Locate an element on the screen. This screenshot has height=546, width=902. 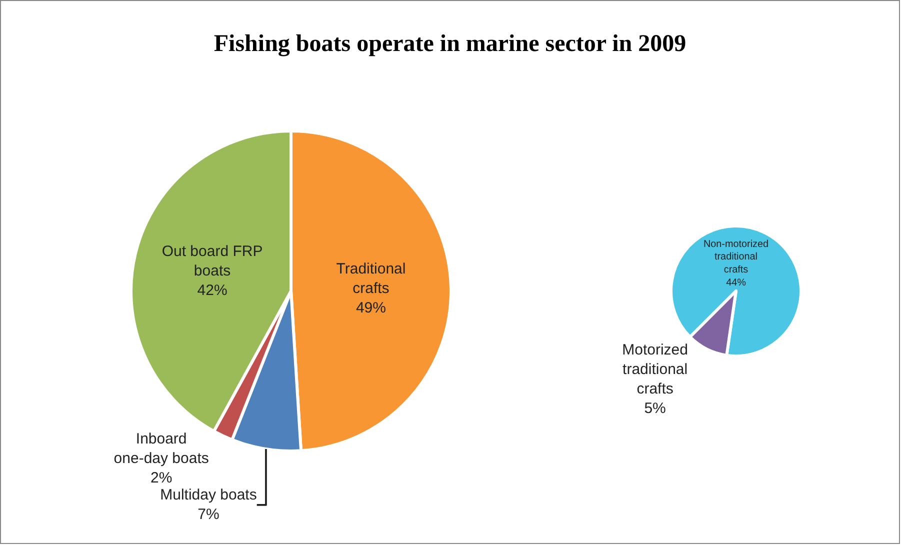
chart-title: Fishing boats operate in marine sector in 2009 is located at coordinates (450, 44).